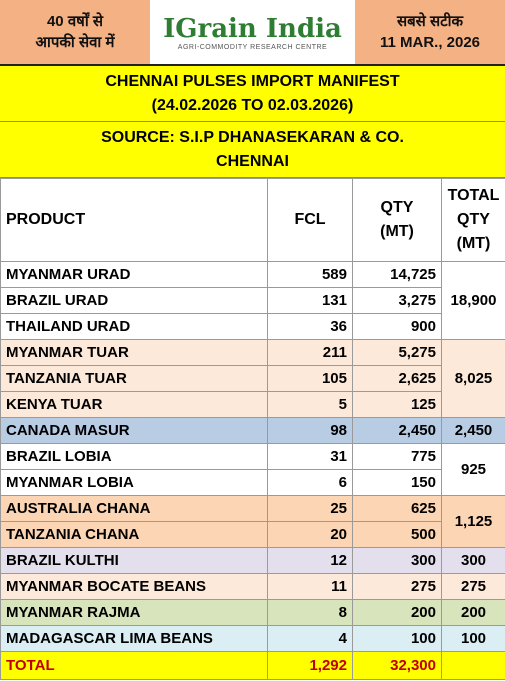 This screenshot has height=681, width=505. I want to click on header-line: PRODUCT, so click(46, 219).